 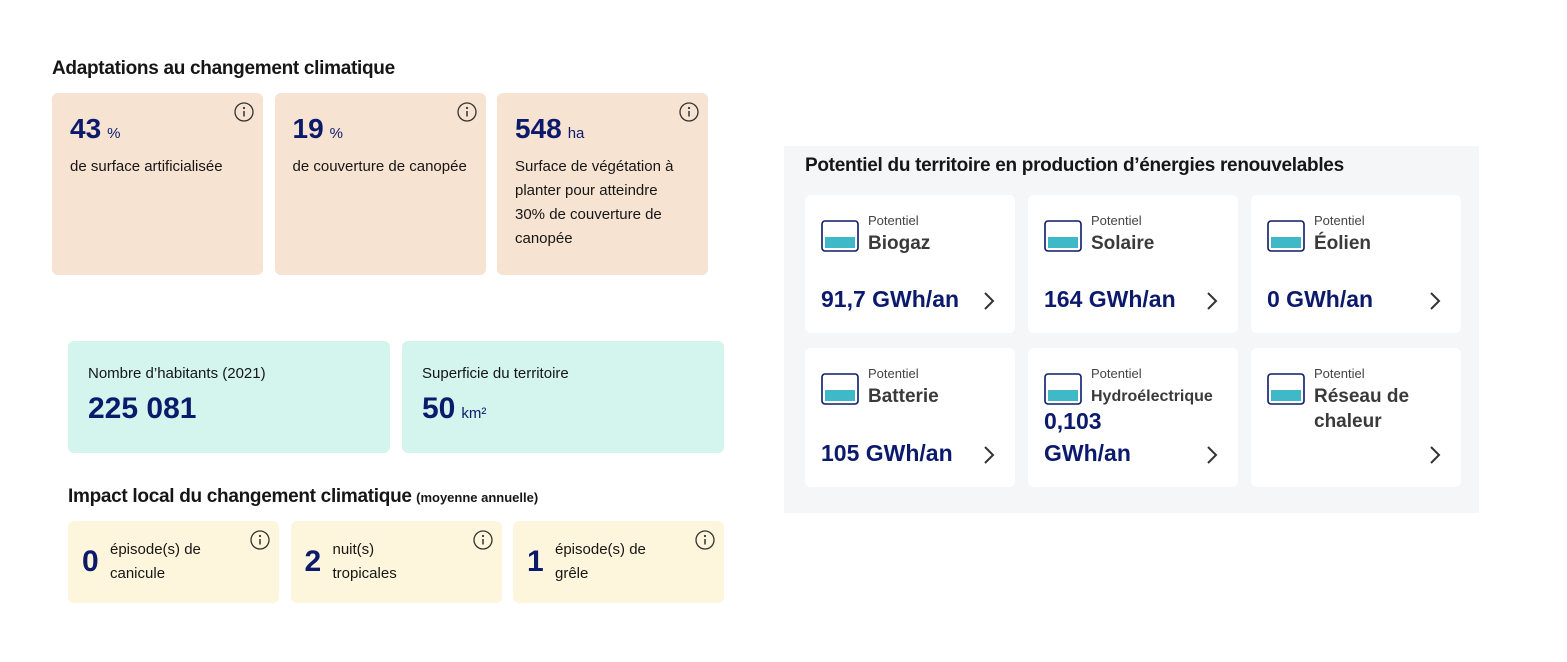 What do you see at coordinates (1356, 264) in the screenshot?
I see `energy-card: Potentiel Éolien 0 GWh/an` at bounding box center [1356, 264].